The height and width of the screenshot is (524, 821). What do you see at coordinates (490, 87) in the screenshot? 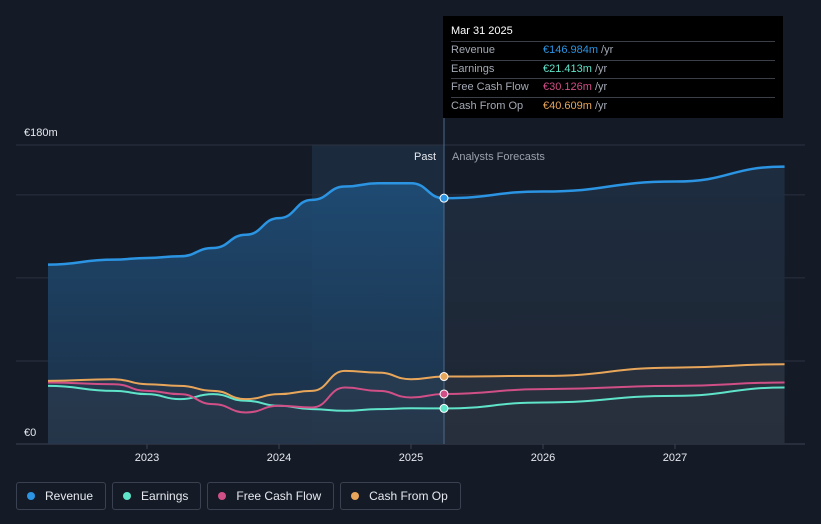
I see `tooltip-label: Free Cash Flow` at bounding box center [490, 87].